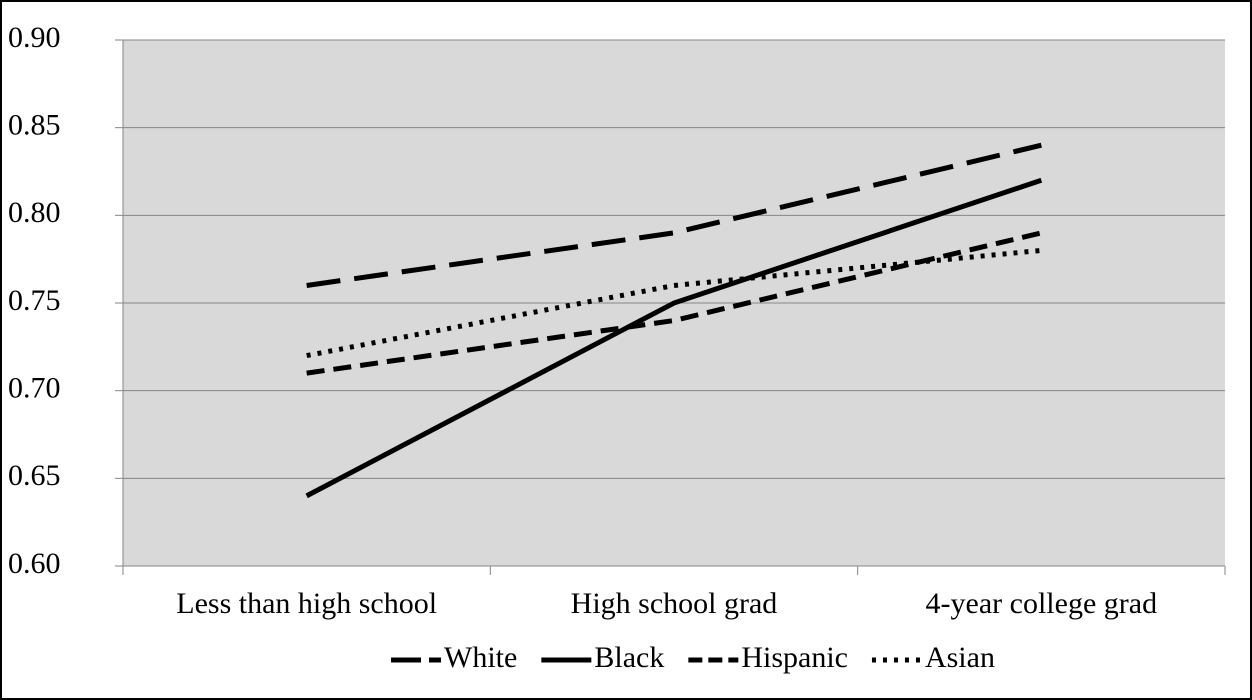 The width and height of the screenshot is (1252, 700). Describe the element at coordinates (34, 37) in the screenshot. I see `y-tick-label: 0.90` at that location.